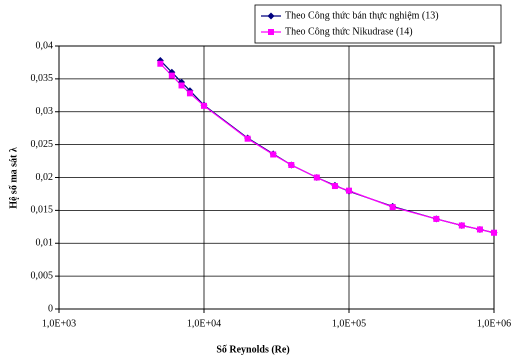 Image resolution: width=511 pixels, height=360 pixels. Describe the element at coordinates (204, 323) in the screenshot. I see `x-tick-label: 1,0E+04` at that location.